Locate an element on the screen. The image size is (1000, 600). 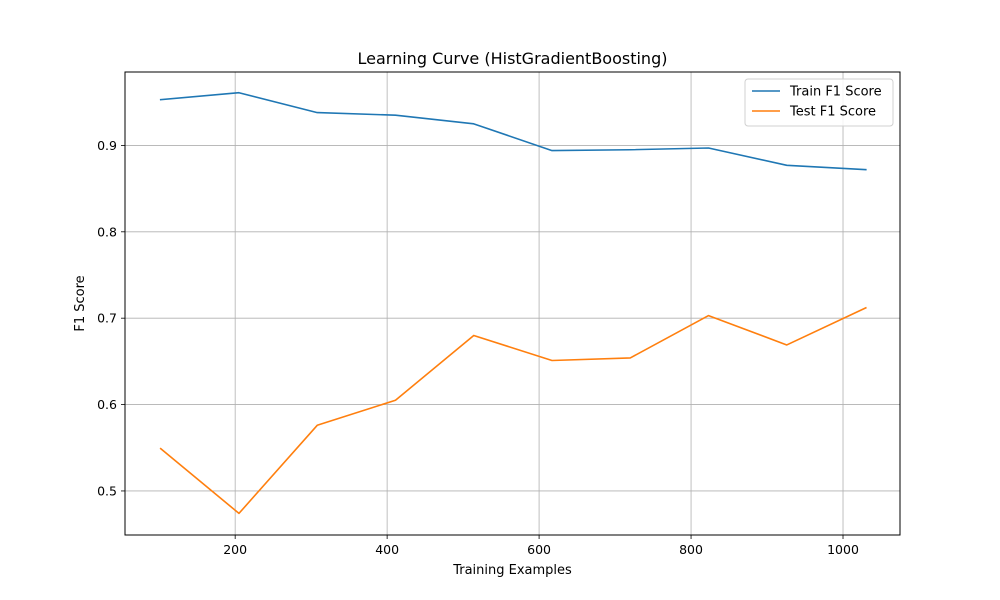
y-tick-label: 0.6 is located at coordinates (107, 404).